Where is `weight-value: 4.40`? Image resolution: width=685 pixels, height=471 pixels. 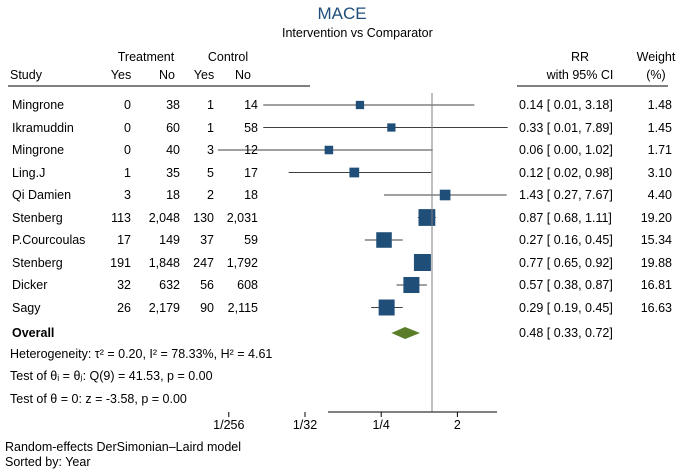 weight-value: 4.40 is located at coordinates (659, 195).